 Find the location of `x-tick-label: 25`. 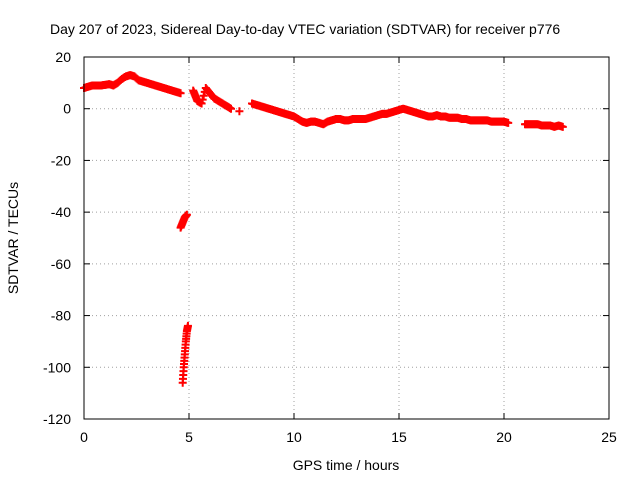

x-tick-label: 25 is located at coordinates (609, 437).